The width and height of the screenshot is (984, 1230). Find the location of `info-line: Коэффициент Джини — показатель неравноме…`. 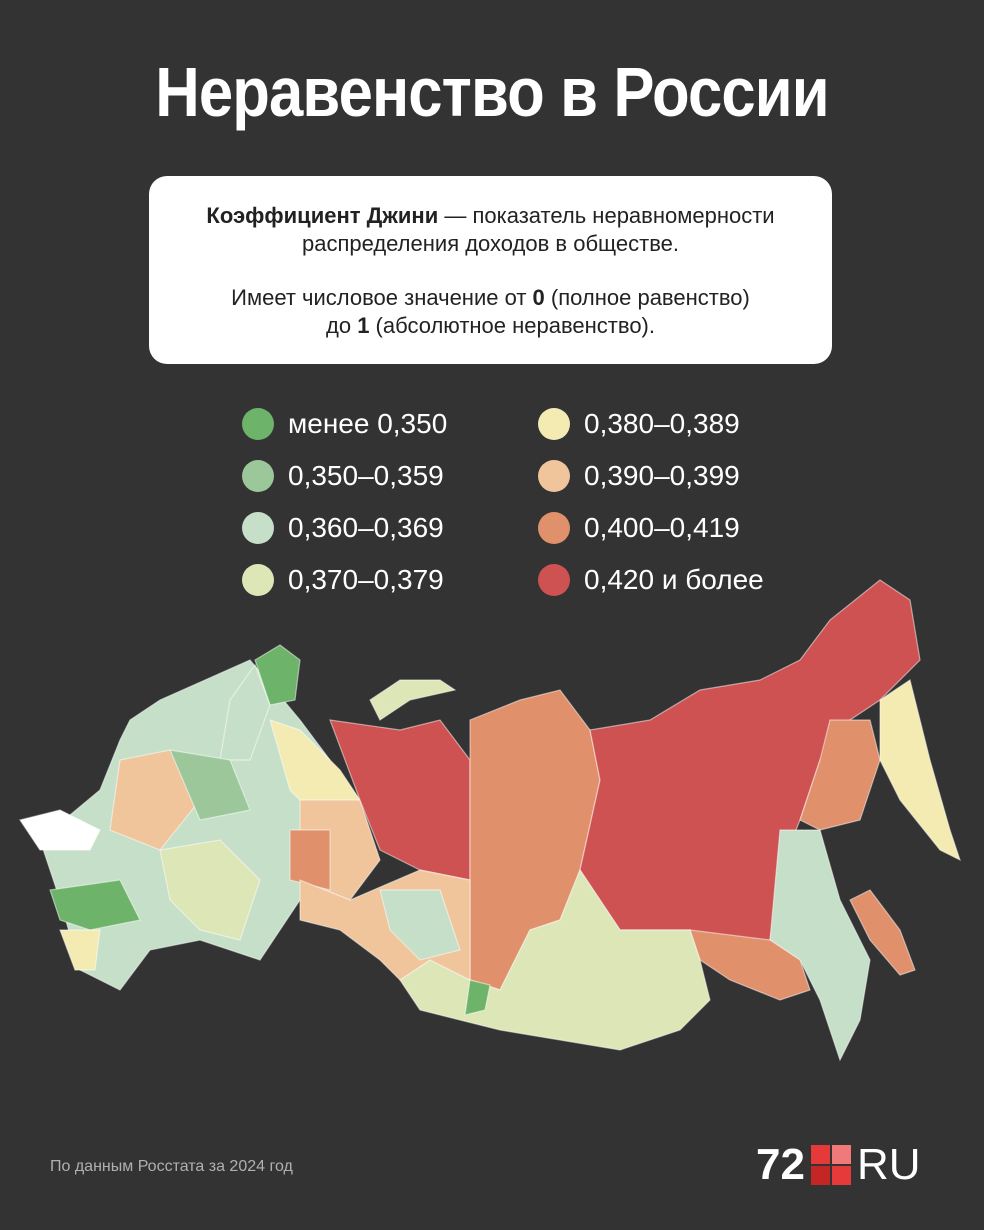

info-line: Коэффициент Джини — показатель неравноме… is located at coordinates (490, 216).